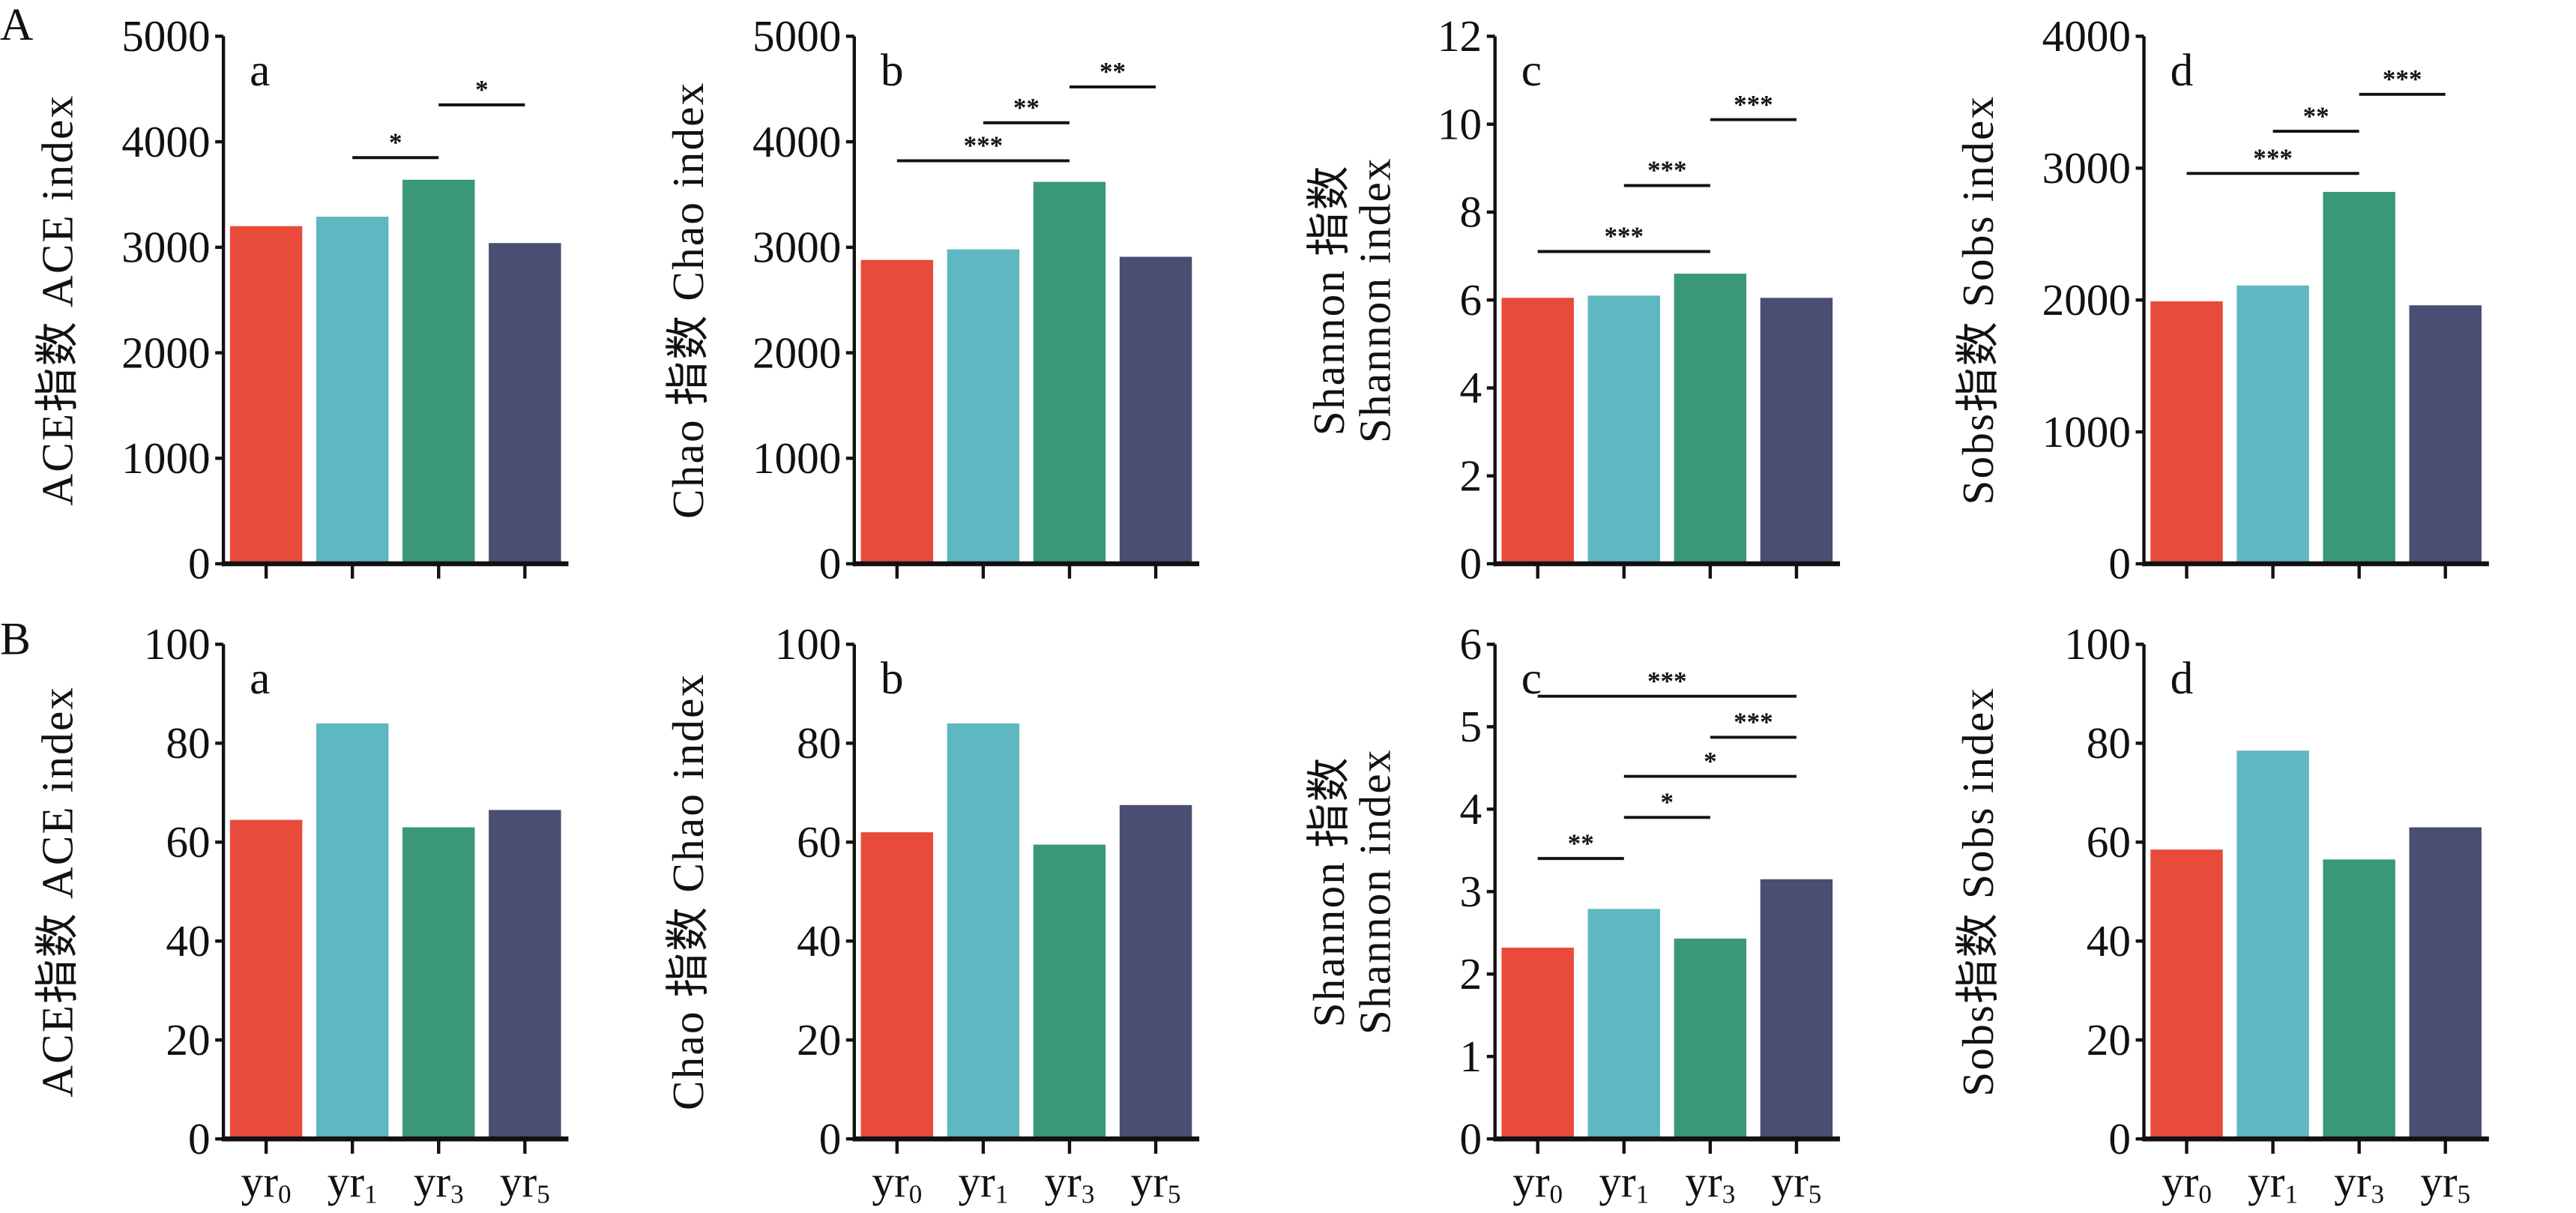 Image resolution: width=2576 pixels, height=1213 pixels. What do you see at coordinates (1329, 300) in the screenshot?
I see `y-axis-label-line: Shannon 指数` at bounding box center [1329, 300].